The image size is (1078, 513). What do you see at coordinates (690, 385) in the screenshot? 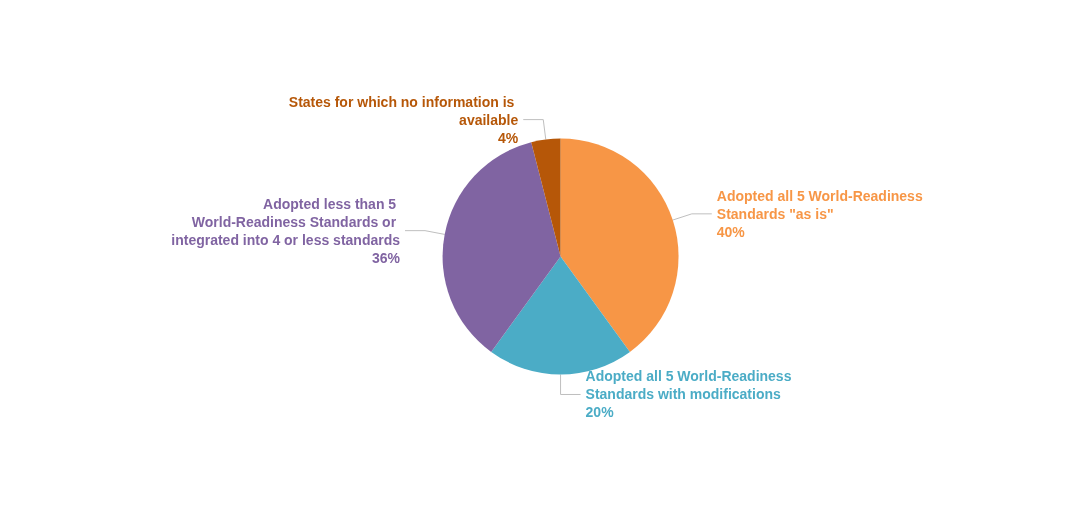
I see `slice-label: Adopted all 5 World-Readiness Standards with modifications` at bounding box center [690, 385].